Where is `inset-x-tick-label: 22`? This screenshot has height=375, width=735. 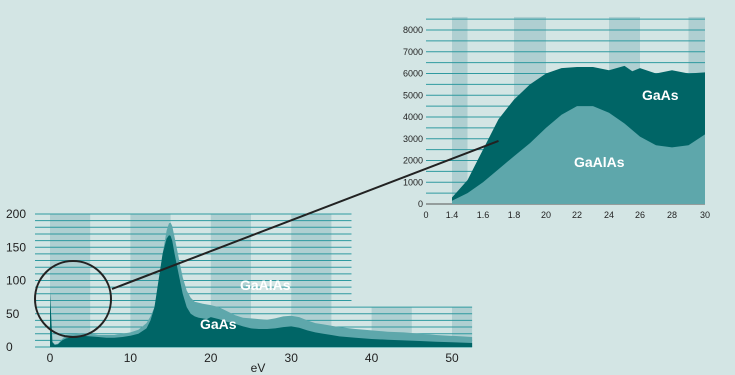
inset-x-tick-label: 22 is located at coordinates (577, 215).